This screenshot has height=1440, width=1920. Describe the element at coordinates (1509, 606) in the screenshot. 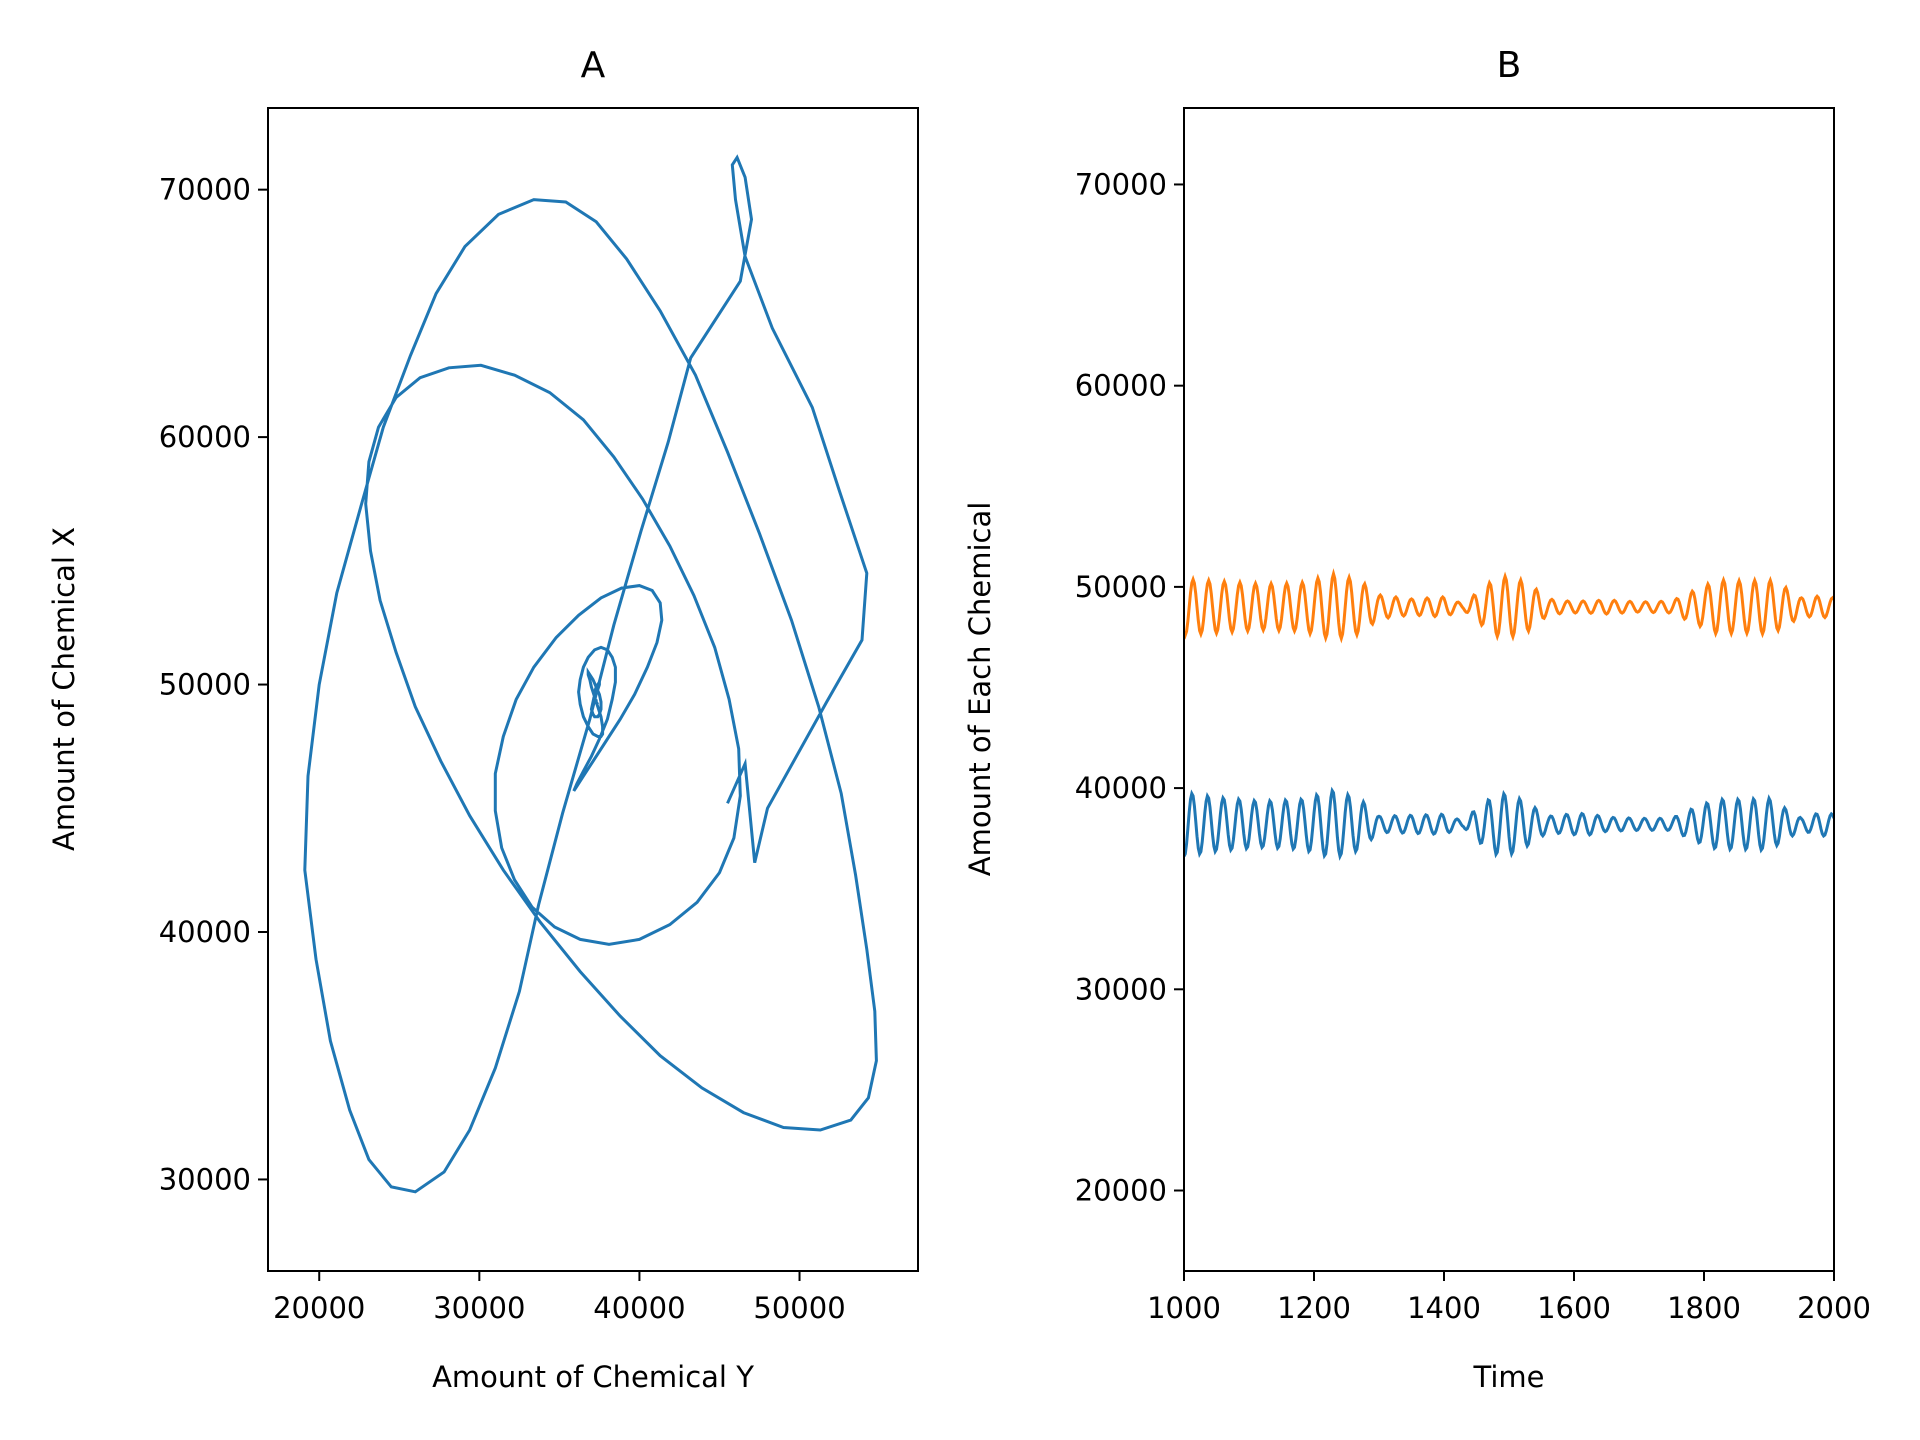

I see `orange-series-line` at that location.